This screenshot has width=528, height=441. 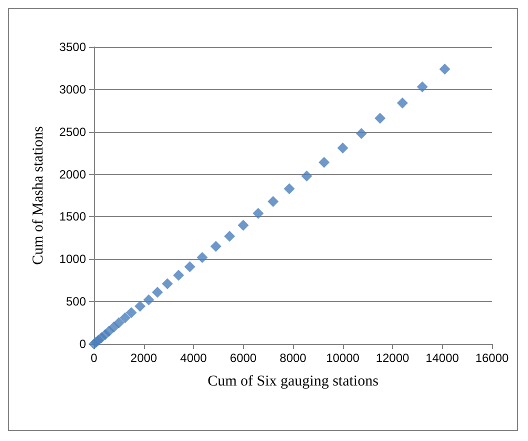 I want to click on y-tick-label: 2500, so click(x=72, y=131).